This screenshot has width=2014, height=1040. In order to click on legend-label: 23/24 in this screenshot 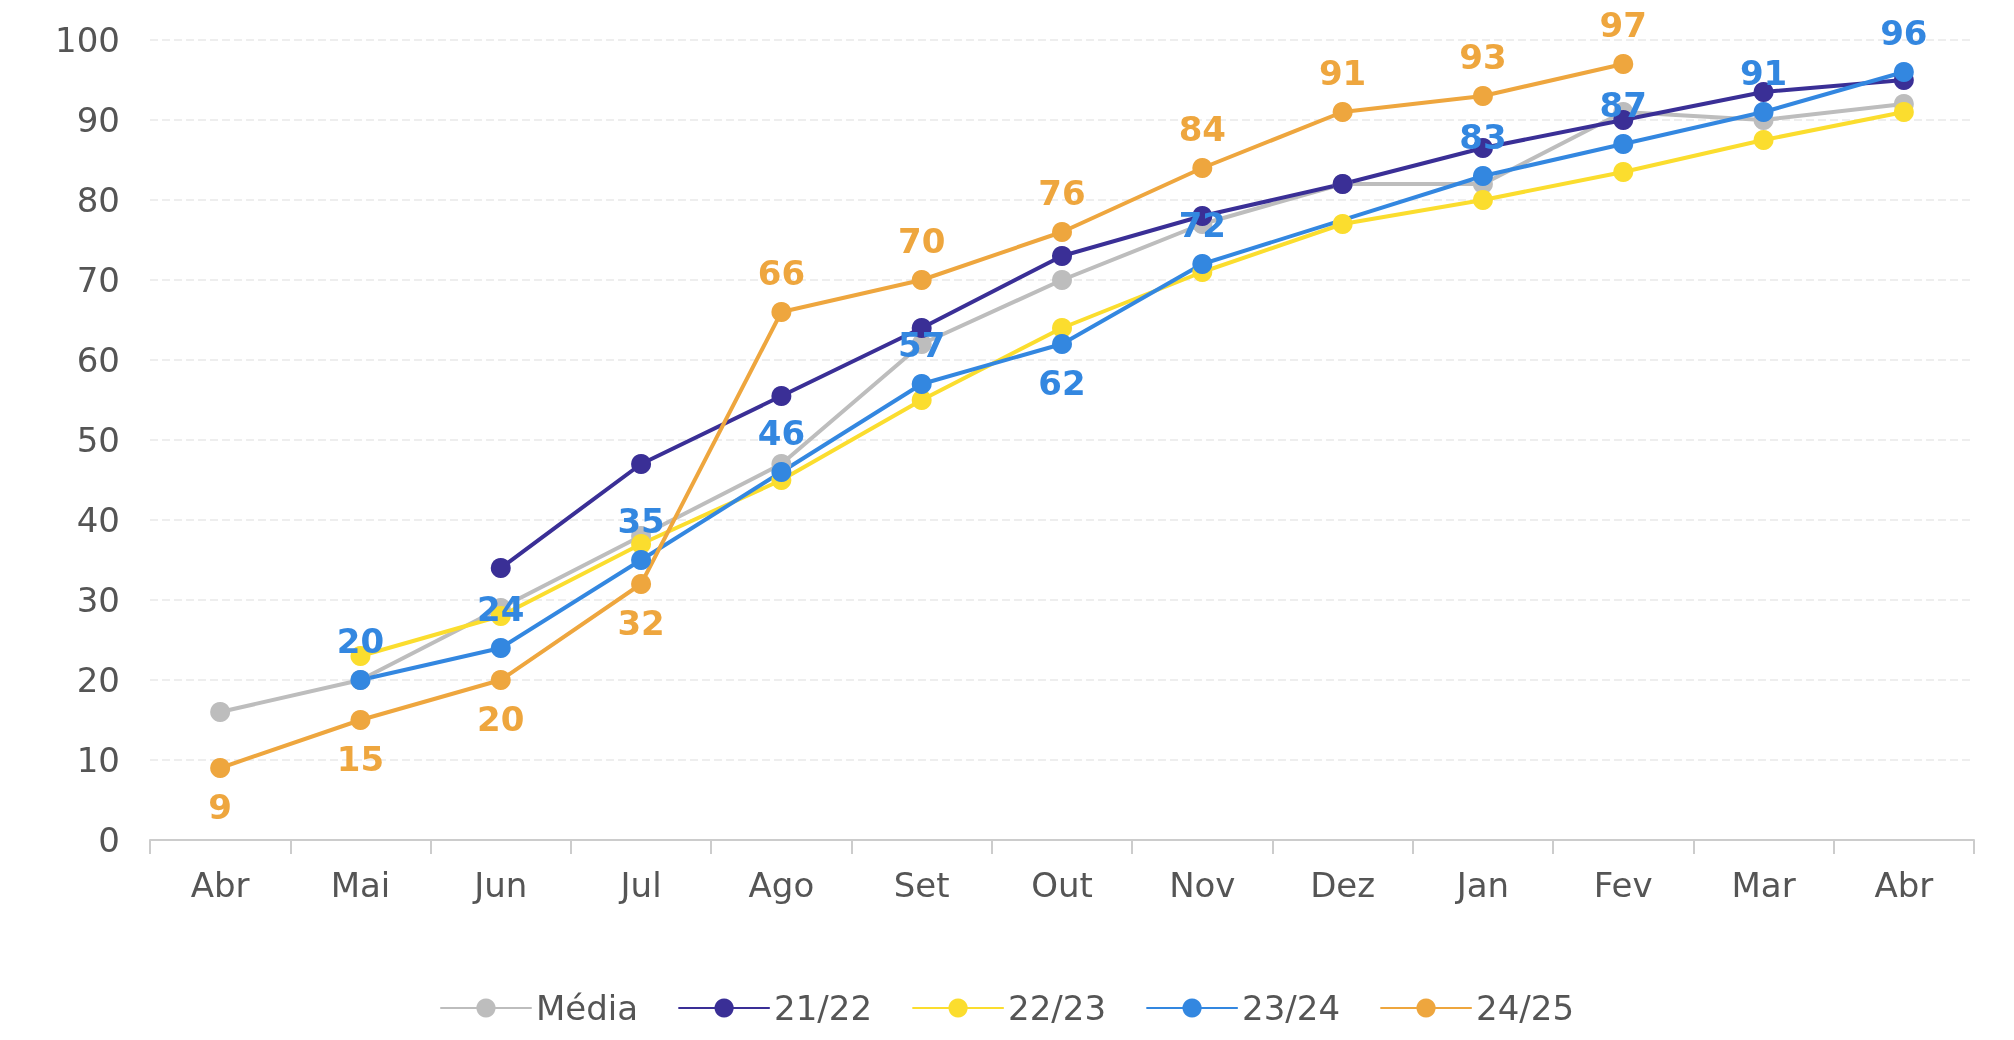, I will do `click(1291, 1008)`.